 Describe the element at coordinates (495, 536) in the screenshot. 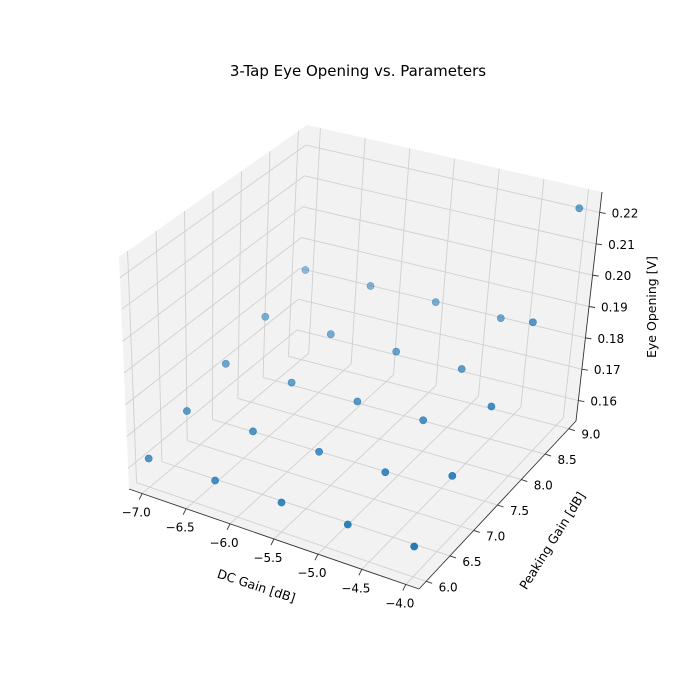

I see `y-tick-label: 7.0` at that location.